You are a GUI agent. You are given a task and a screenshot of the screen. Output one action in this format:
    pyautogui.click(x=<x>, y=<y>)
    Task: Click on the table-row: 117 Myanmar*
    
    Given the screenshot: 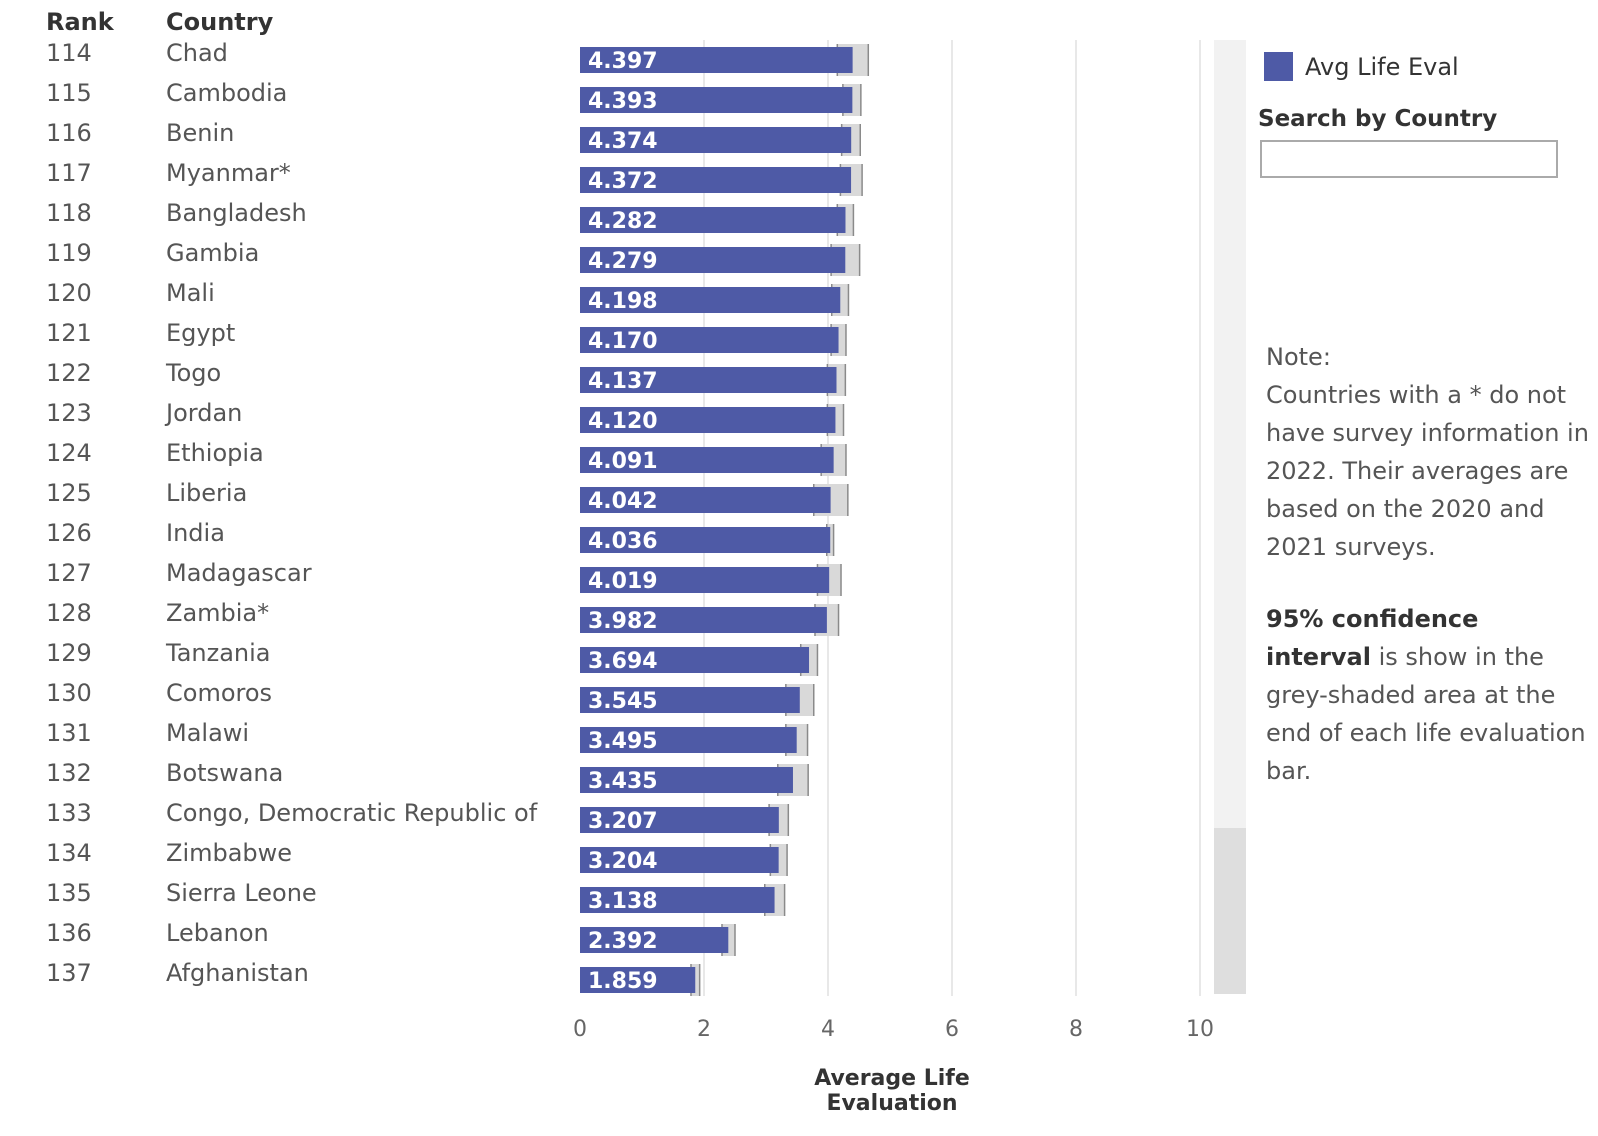 What is the action you would take?
    pyautogui.click(x=280, y=174)
    